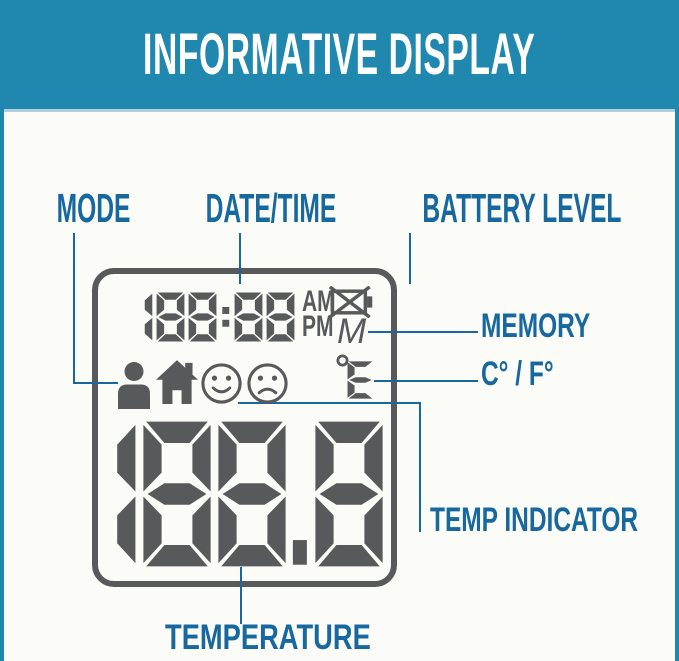 Image resolution: width=679 pixels, height=661 pixels. I want to click on label-battery-level: BATTERY LEVEL, so click(522, 208).